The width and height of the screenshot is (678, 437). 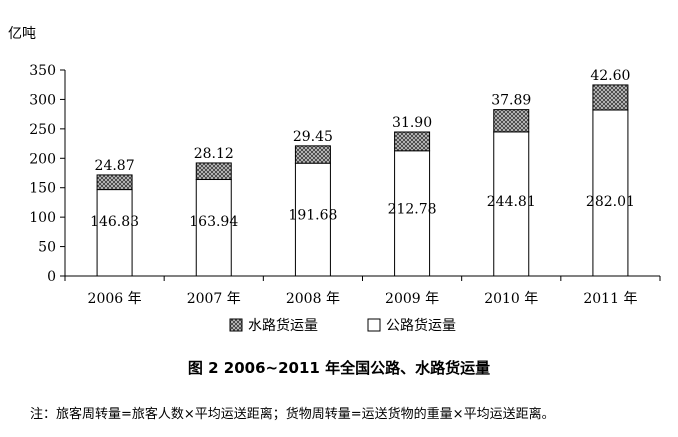 I want to click on legend-swatch-water, so click(x=236, y=325).